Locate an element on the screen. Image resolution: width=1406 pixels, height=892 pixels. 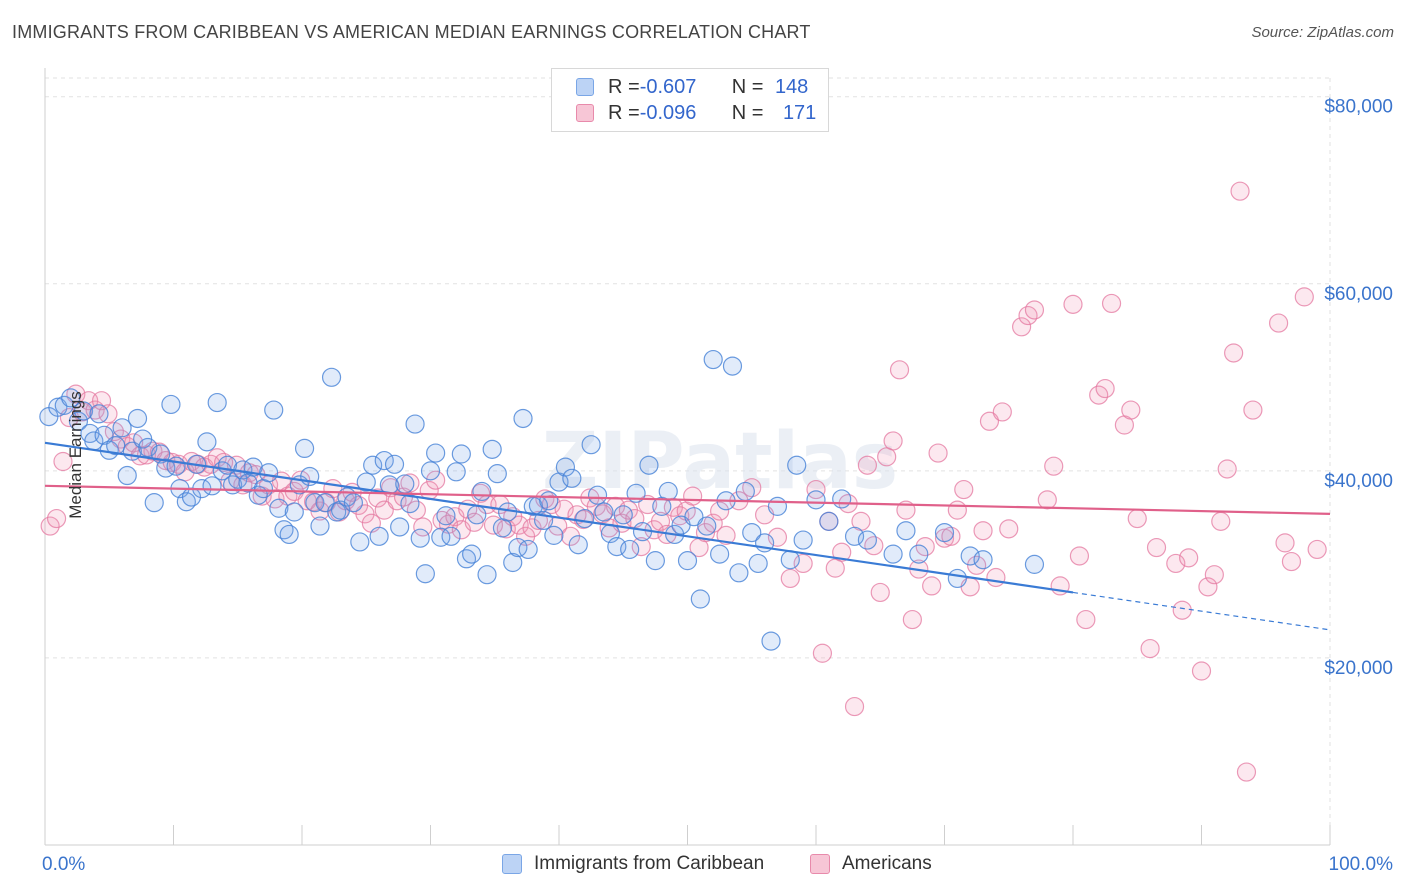
legend-n-value: 148 is located at coordinates (791, 86).